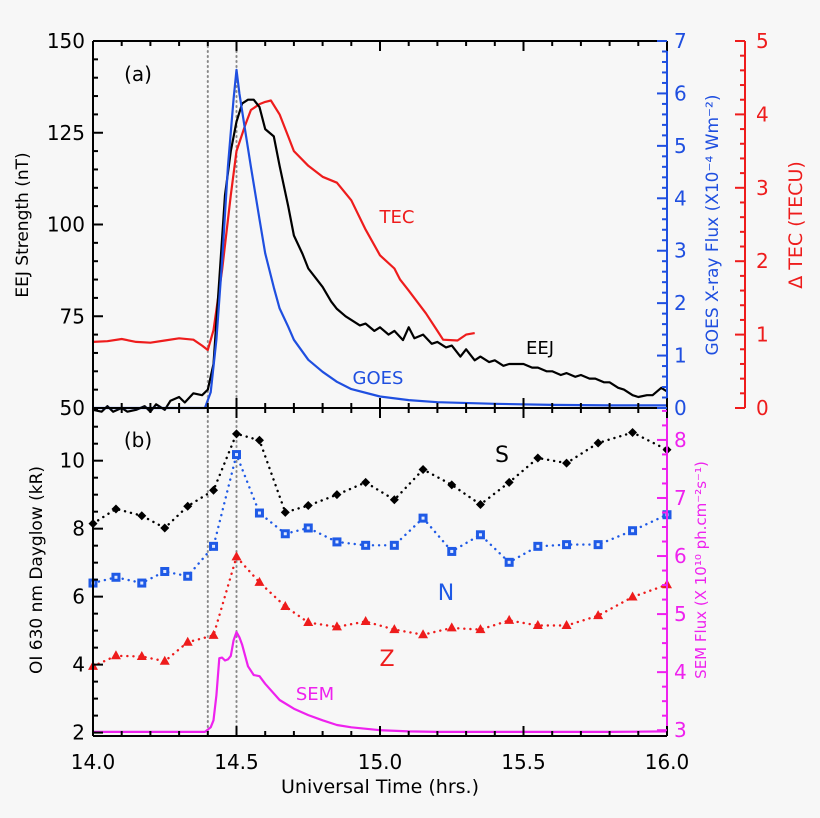 This screenshot has width=820, height=818. I want to click on panel-label-b: (b), so click(138, 440).